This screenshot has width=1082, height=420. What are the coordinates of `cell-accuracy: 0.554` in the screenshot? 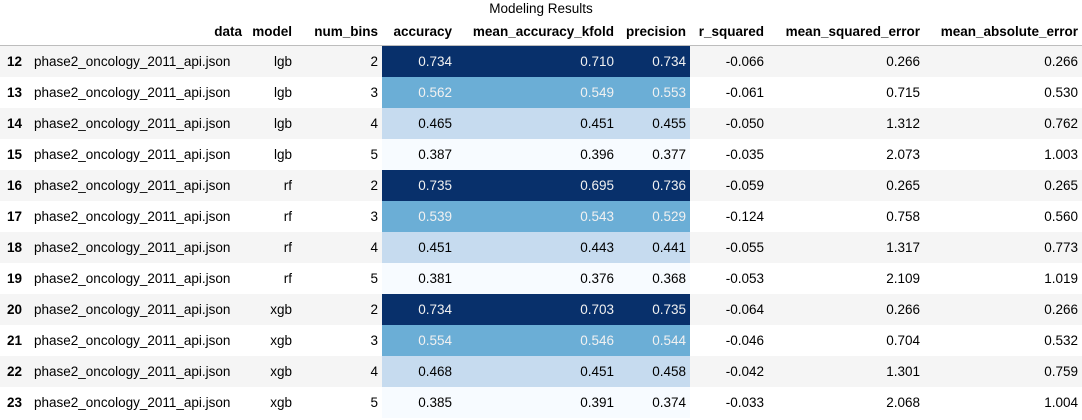 It's located at (419, 340).